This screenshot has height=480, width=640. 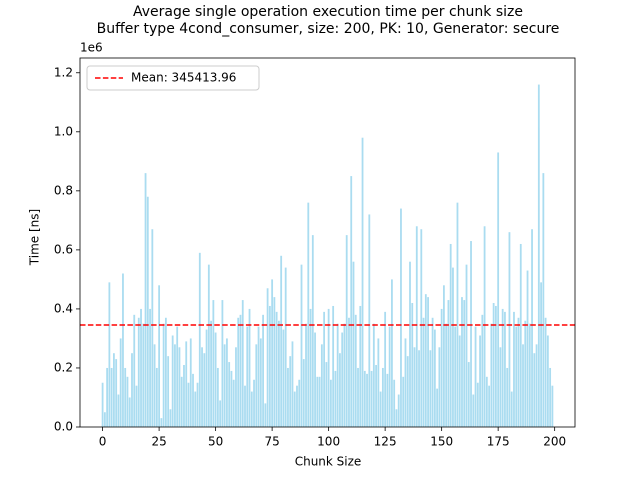 I want to click on y-offset-label: 1e6, so click(x=91, y=48).